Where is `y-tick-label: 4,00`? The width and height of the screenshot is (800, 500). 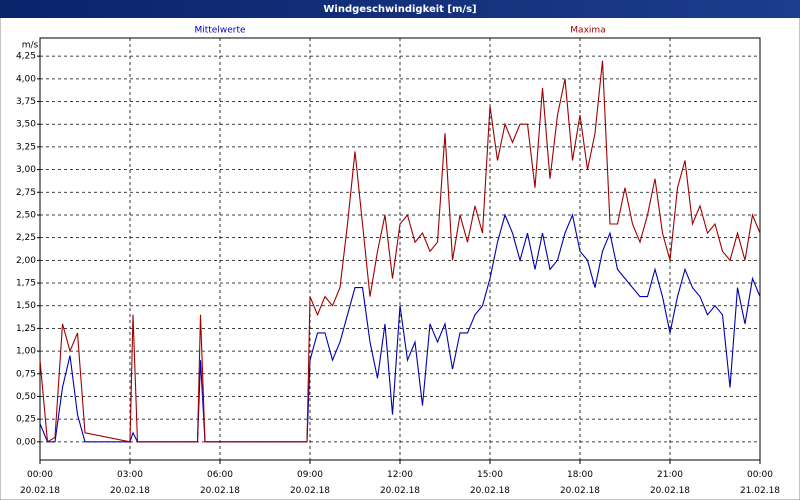
y-tick-label: 4,00 is located at coordinates (26, 79).